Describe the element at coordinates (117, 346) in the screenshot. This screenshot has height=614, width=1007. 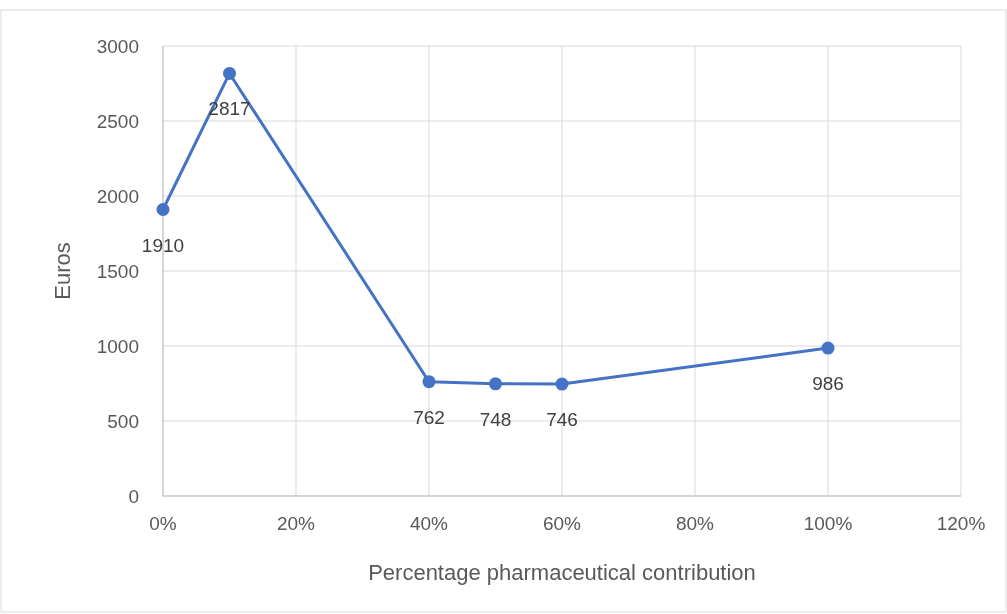
I see `y-tick-label: 1000` at that location.